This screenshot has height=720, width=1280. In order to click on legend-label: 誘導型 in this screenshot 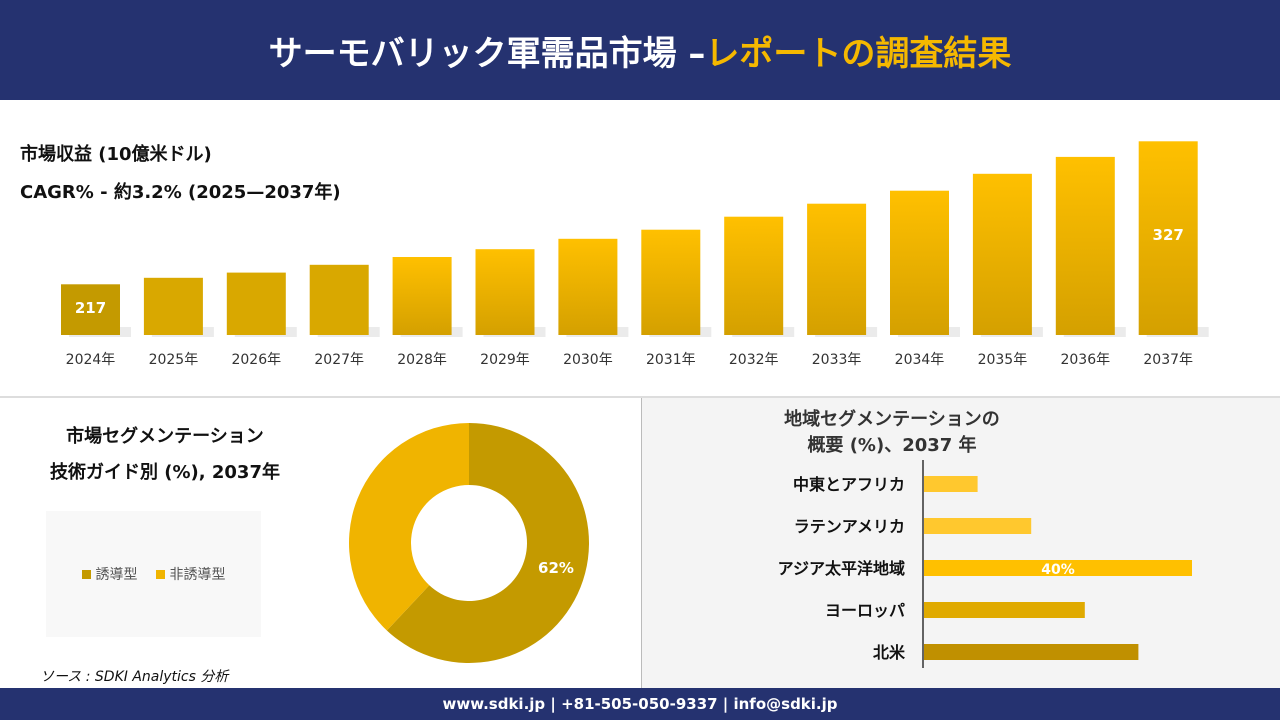, I will do `click(116, 575)`.